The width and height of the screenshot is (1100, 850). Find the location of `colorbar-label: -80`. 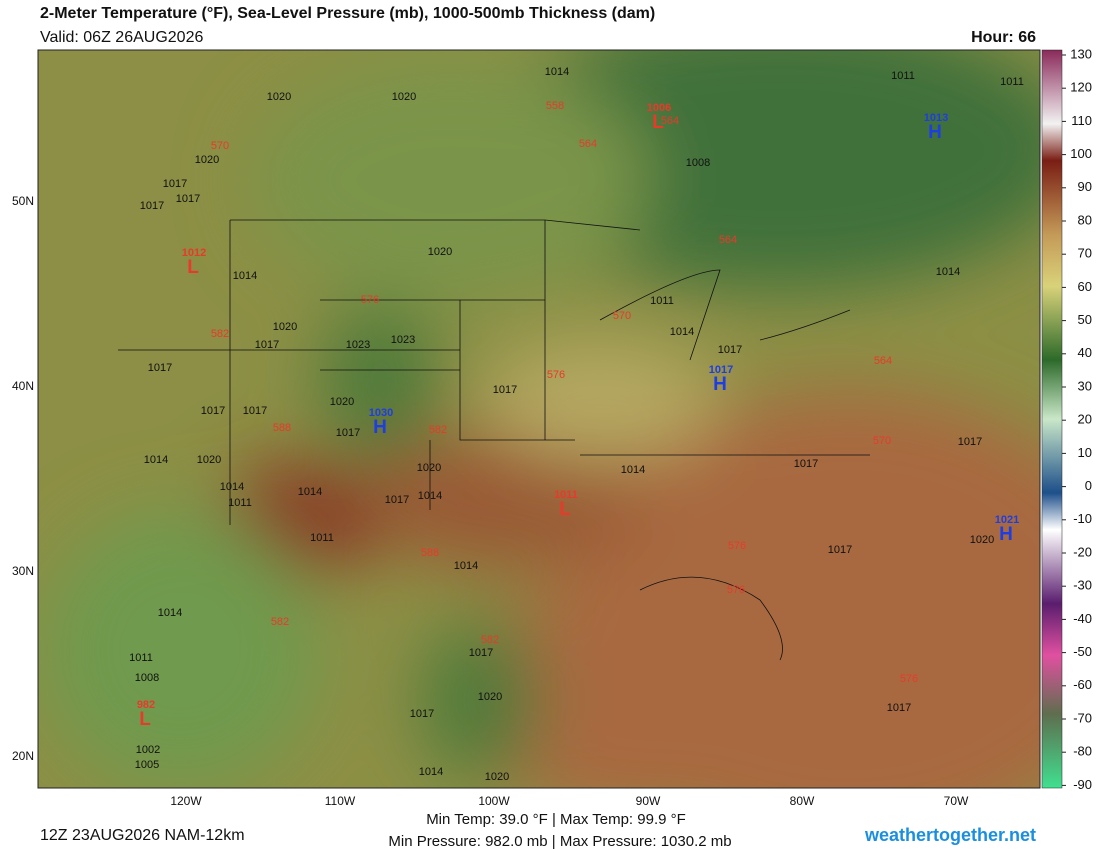

colorbar-label: -80 is located at coordinates (1082, 751).